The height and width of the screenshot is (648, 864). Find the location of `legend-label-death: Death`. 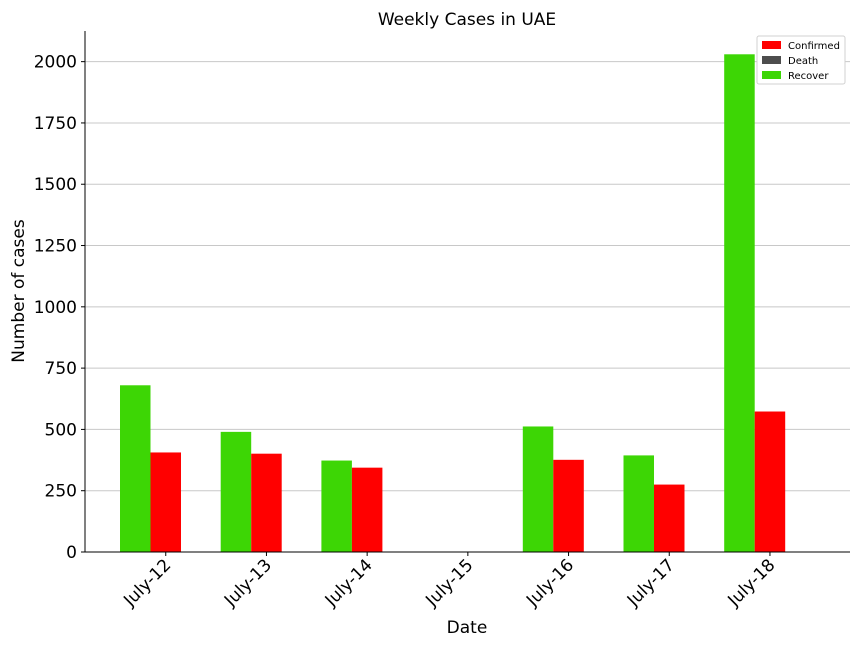

legend-label-death: Death is located at coordinates (803, 61).